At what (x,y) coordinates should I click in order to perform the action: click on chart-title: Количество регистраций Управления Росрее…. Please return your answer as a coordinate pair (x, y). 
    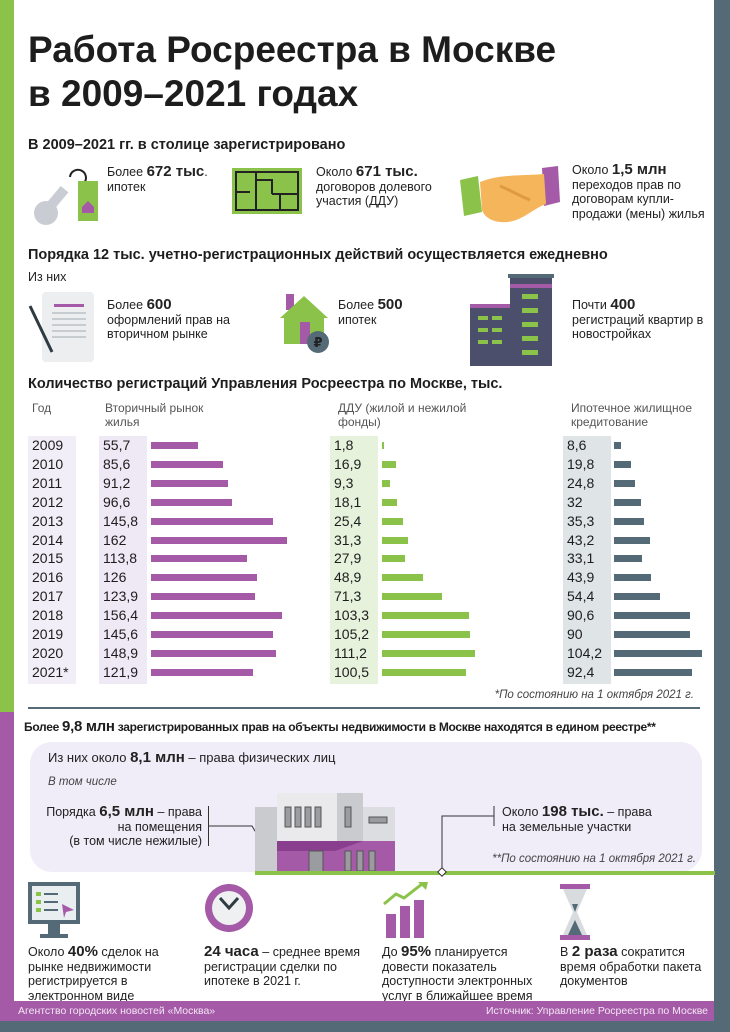
    Looking at the image, I should click on (265, 384).